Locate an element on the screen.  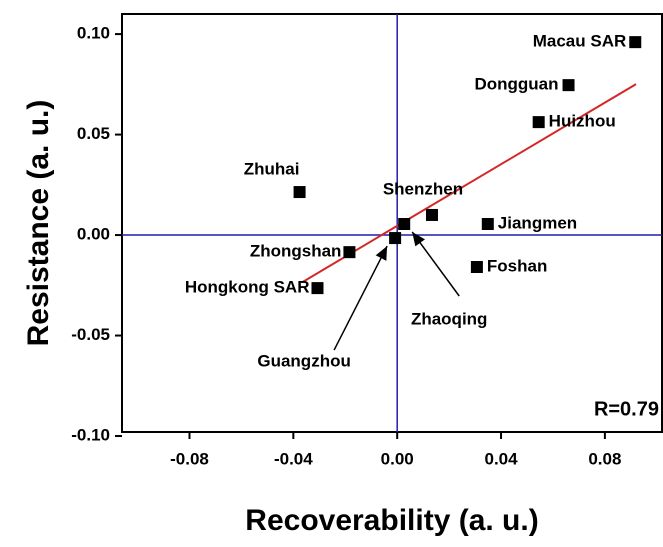
point-label: Foshan is located at coordinates (517, 265).